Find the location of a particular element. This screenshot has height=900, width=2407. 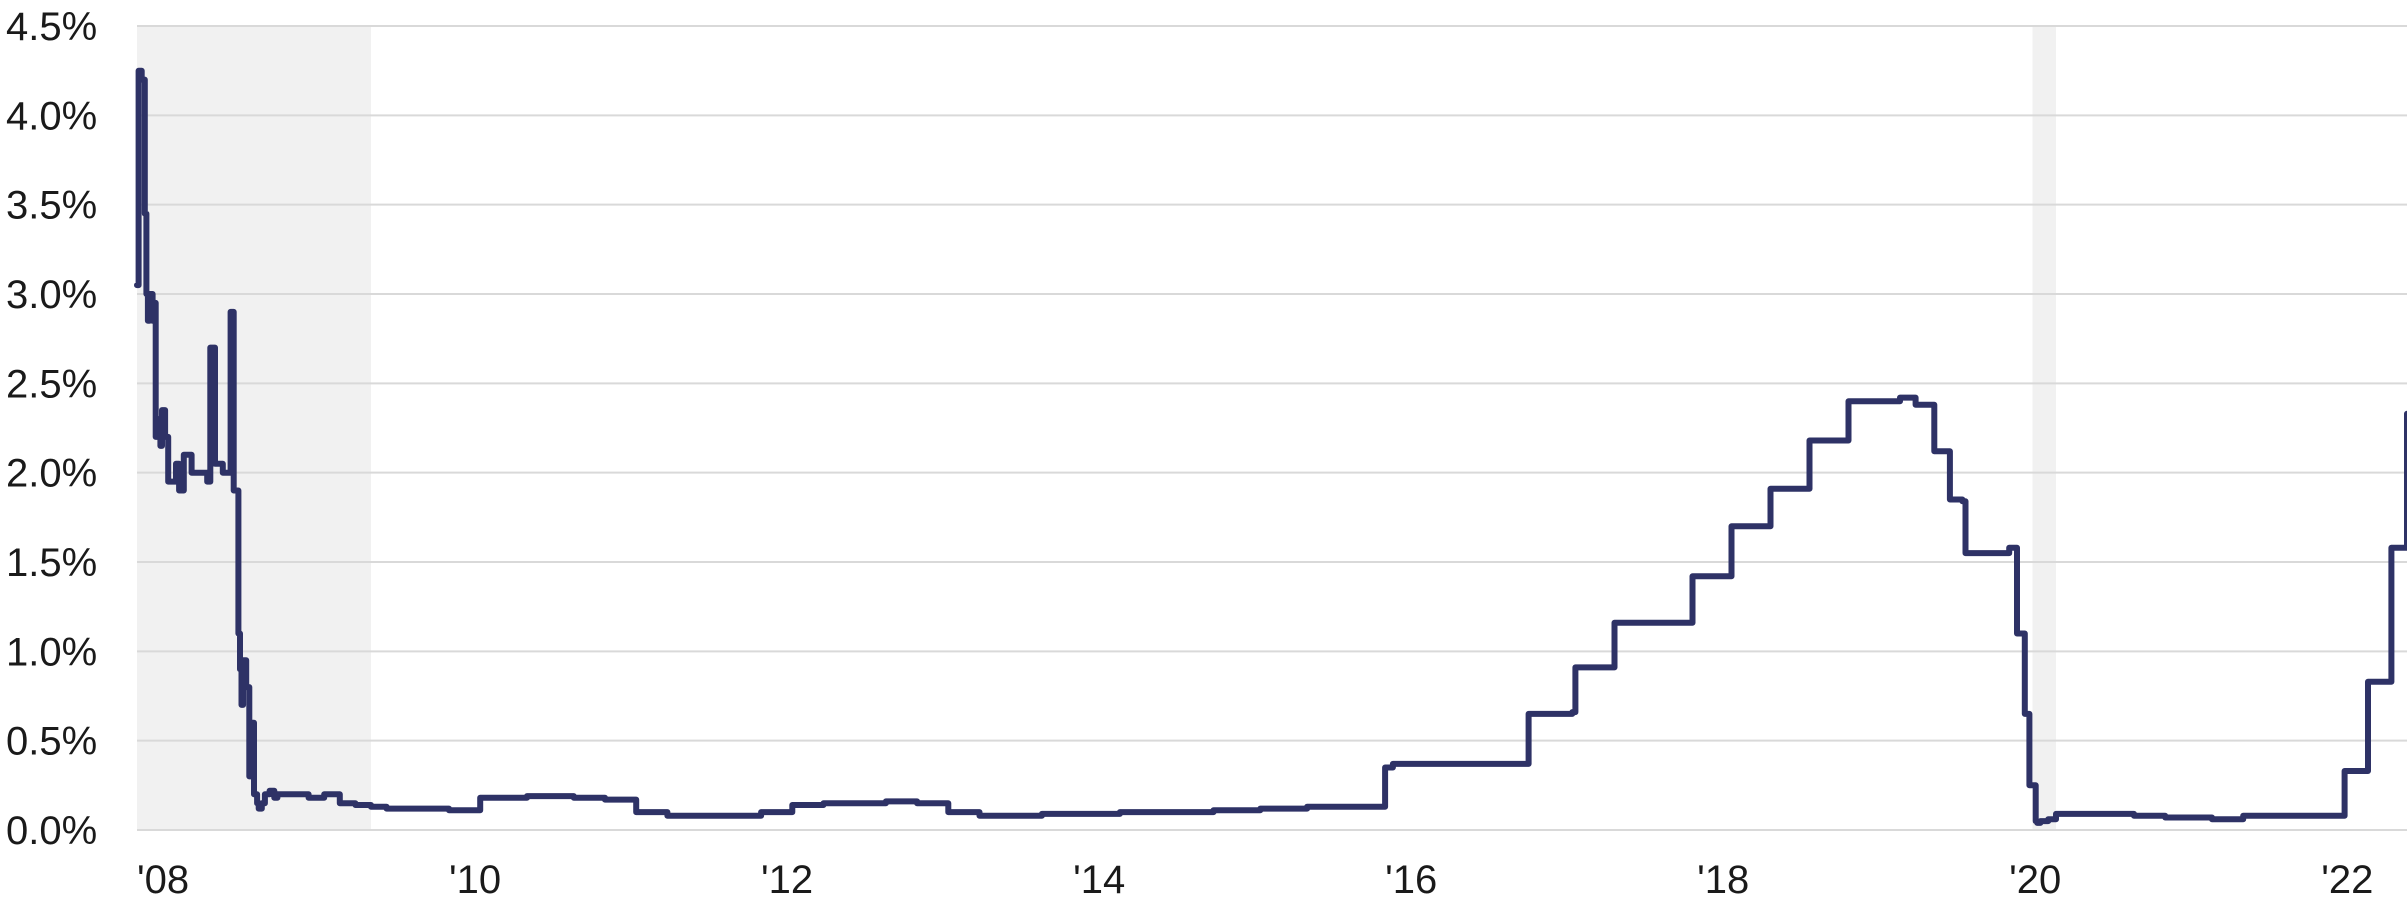

x-tick-label: '08 is located at coordinates (163, 879).